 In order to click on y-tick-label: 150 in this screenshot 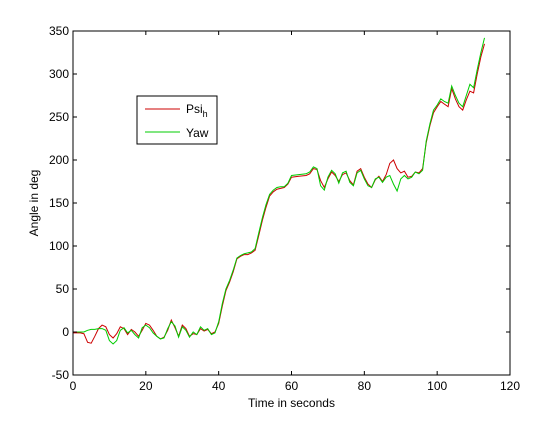, I will do `click(59, 203)`.